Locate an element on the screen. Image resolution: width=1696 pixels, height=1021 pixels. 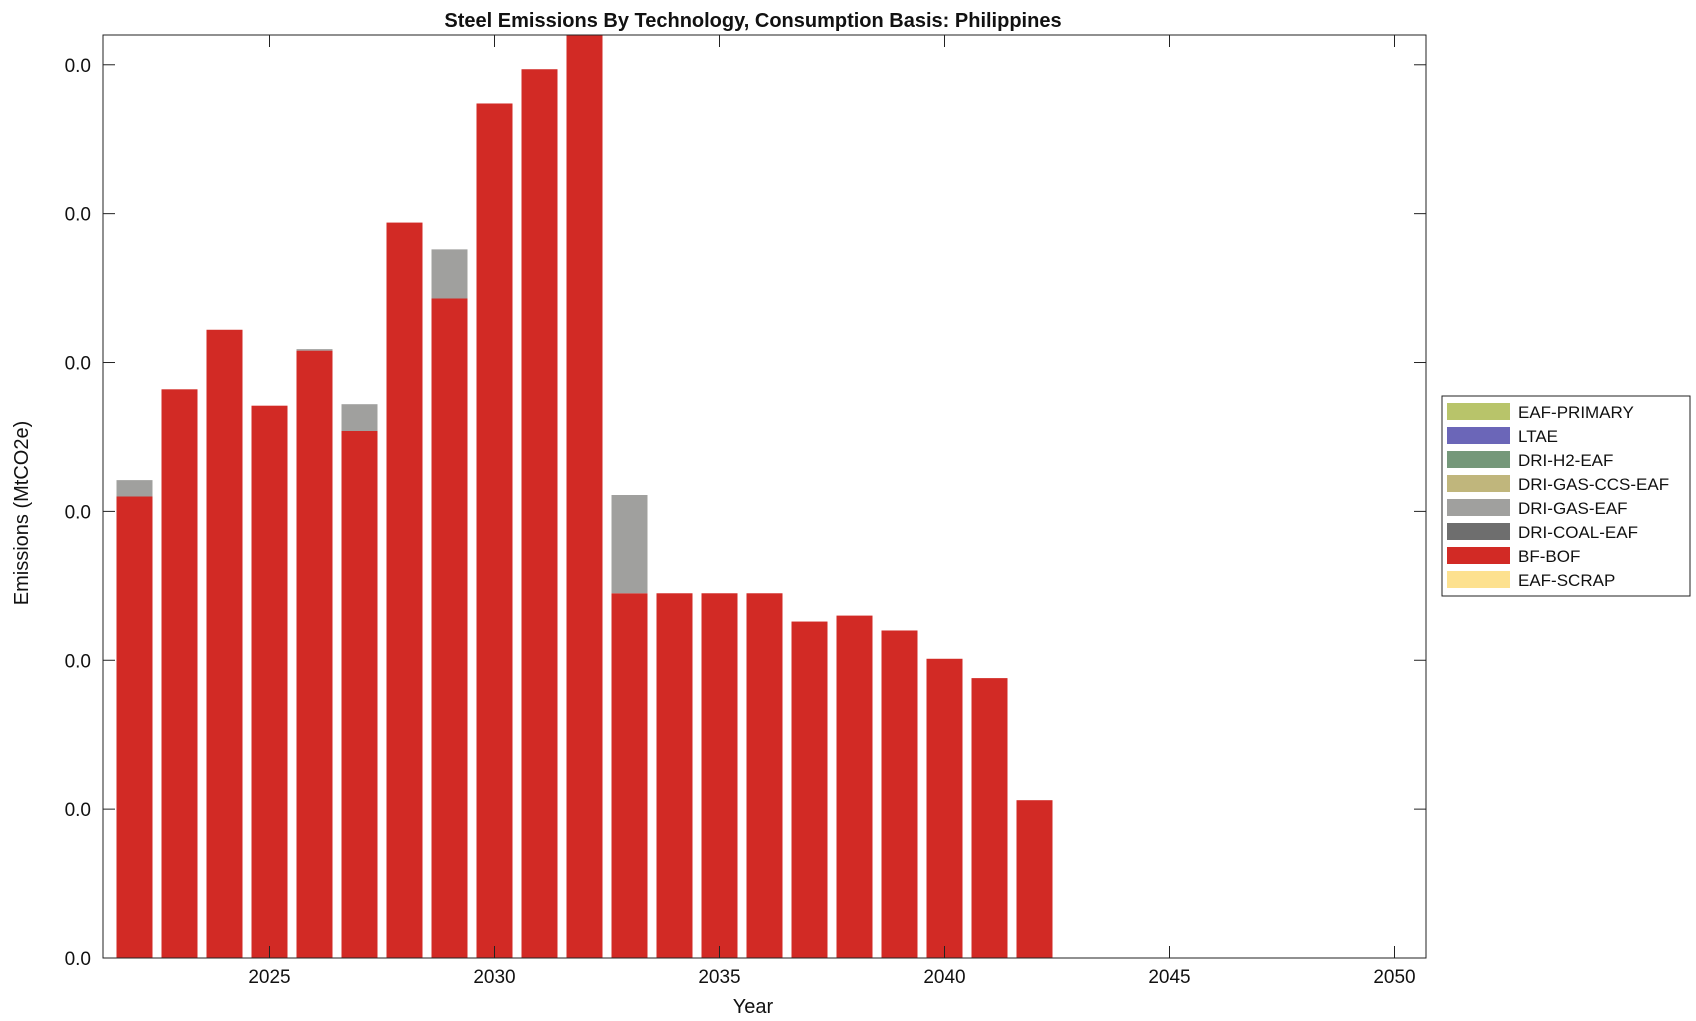
bar-bf-bof-2029 is located at coordinates (449, 628).